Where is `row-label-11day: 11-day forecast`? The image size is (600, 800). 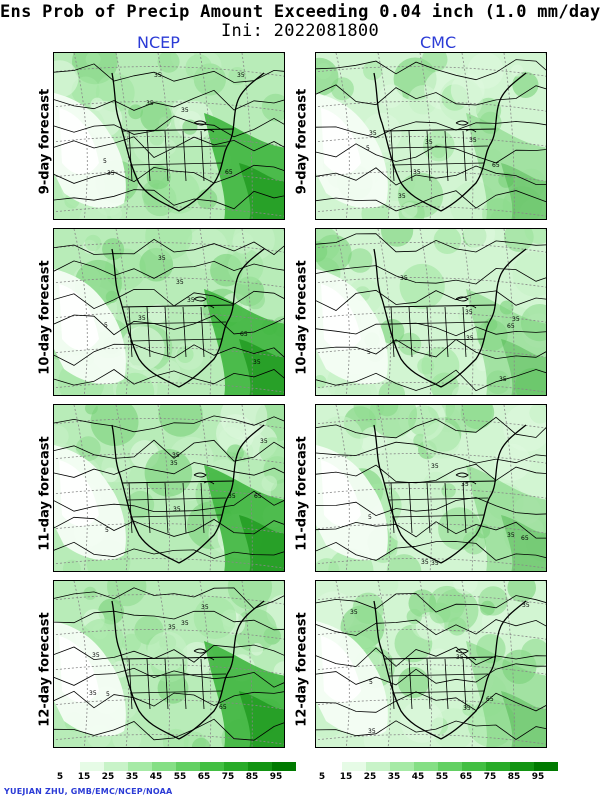 row-label-11day: 11-day forecast is located at coordinates (45, 493).